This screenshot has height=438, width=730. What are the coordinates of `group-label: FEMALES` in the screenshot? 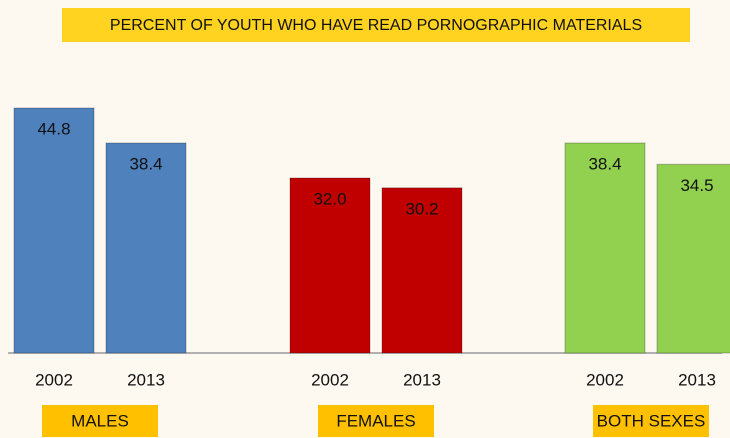 It's located at (375, 420).